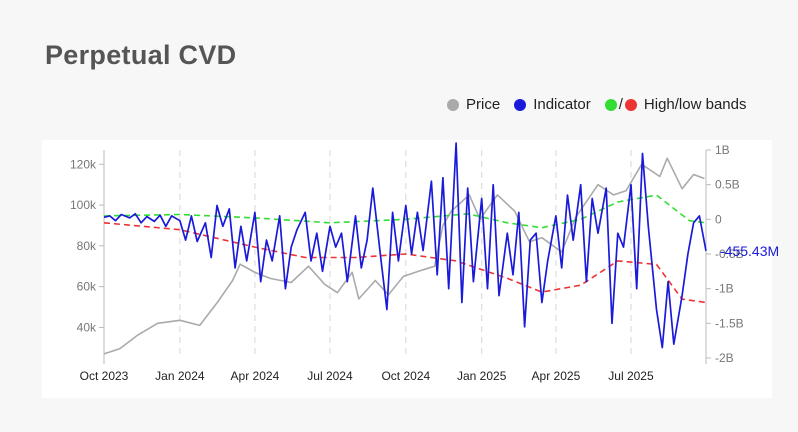 This screenshot has width=798, height=432. What do you see at coordinates (718, 219) in the screenshot?
I see `y-right-tick-label: 0` at bounding box center [718, 219].